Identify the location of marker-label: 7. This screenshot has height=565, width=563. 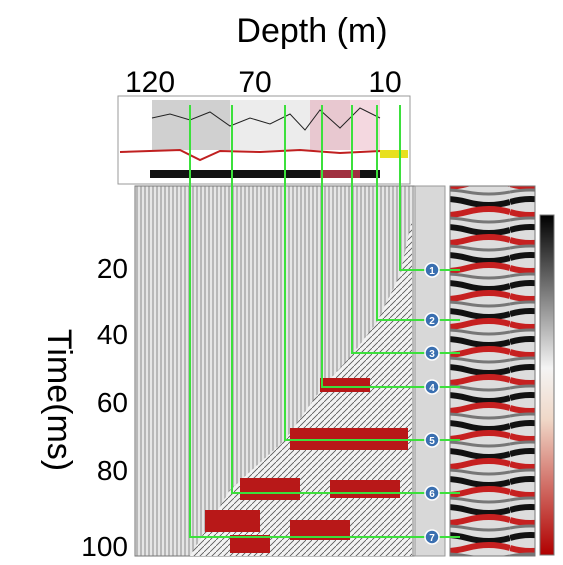
(432, 538).